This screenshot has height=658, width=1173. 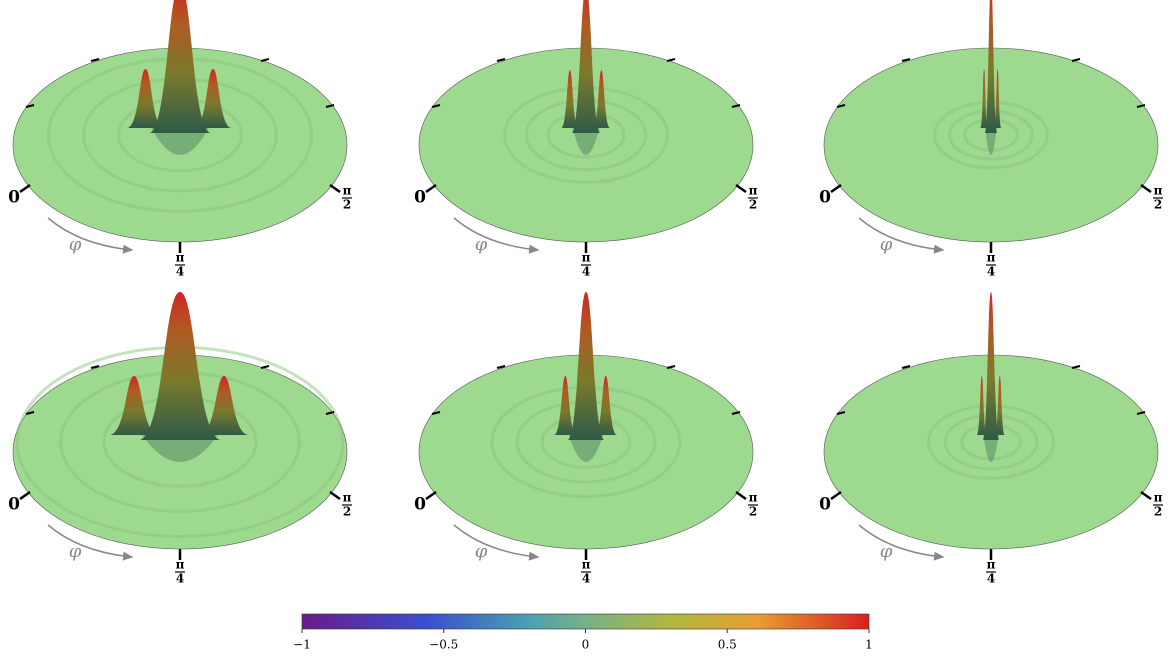 I want to click on colorbar-tick-label: 0.5, so click(x=727, y=645).